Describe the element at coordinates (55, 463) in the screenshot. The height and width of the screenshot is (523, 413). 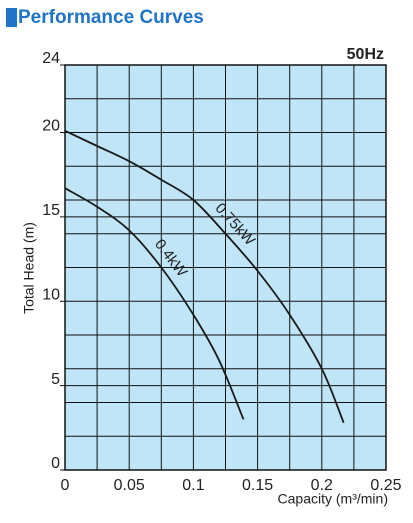
I see `y-tick-label: 0` at that location.